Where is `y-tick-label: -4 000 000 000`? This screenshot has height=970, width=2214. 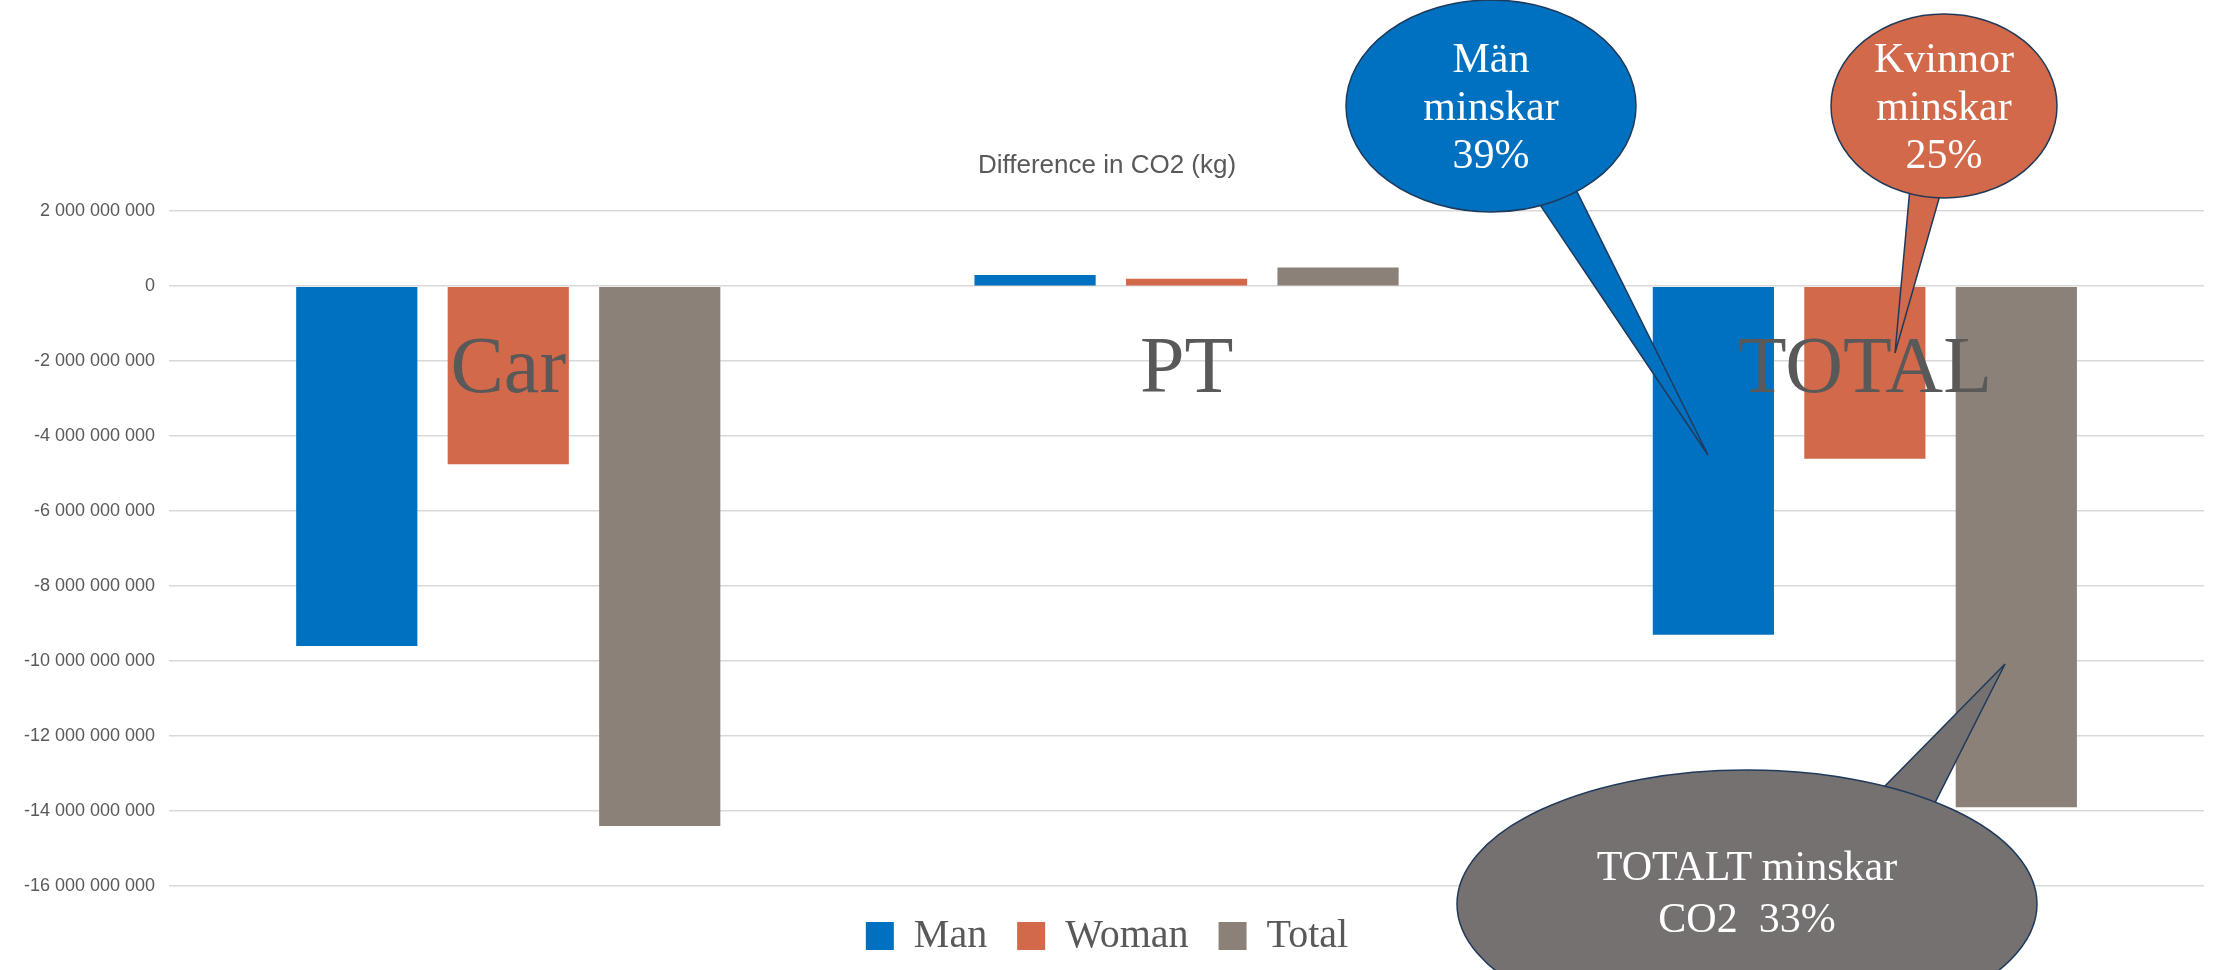 y-tick-label: -4 000 000 000 is located at coordinates (95, 435).